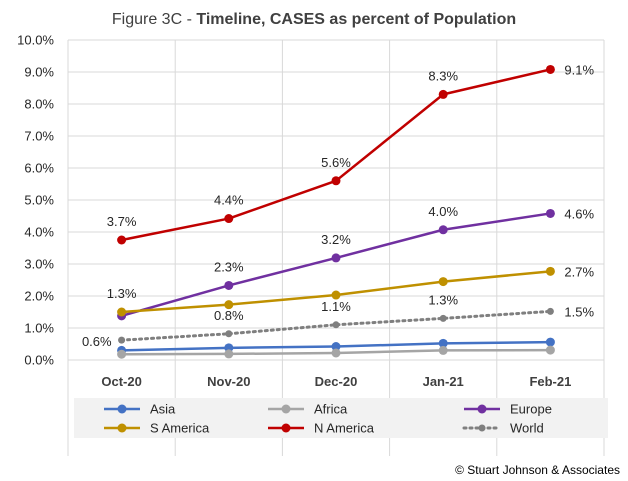 This screenshot has height=481, width=628. Describe the element at coordinates (336, 381) in the screenshot. I see `x-tick-label: Dec-20` at that location.